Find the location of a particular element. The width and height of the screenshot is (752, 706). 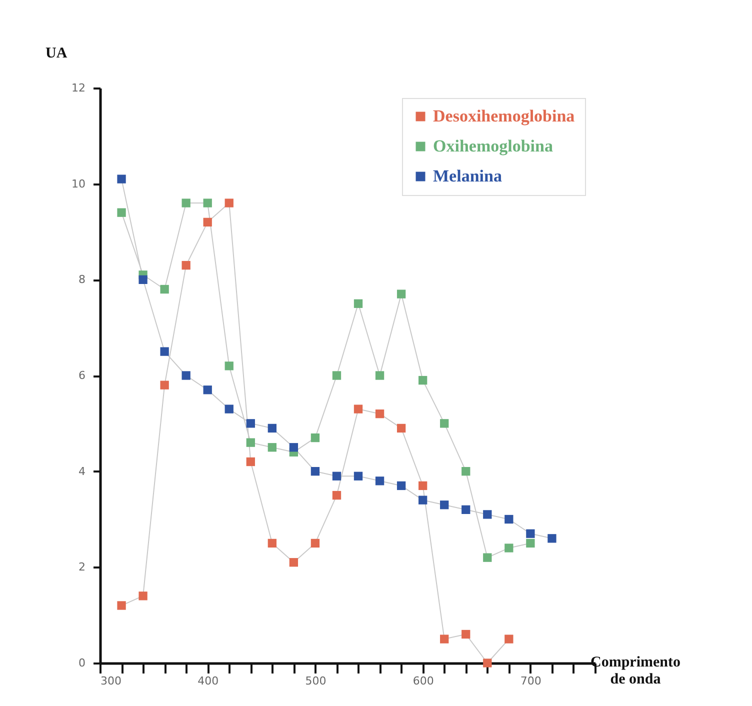

y-tick-label: 0 is located at coordinates (82, 663).